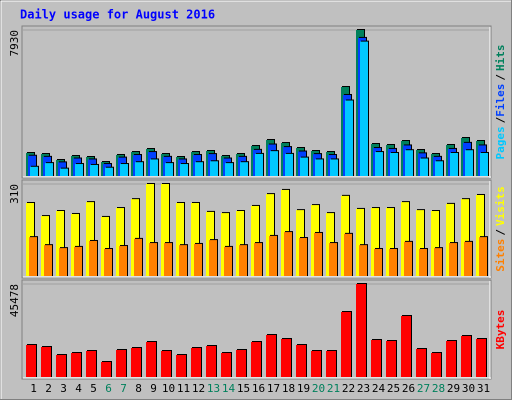  I want to click on x-tick-label: 1, so click(33, 388).